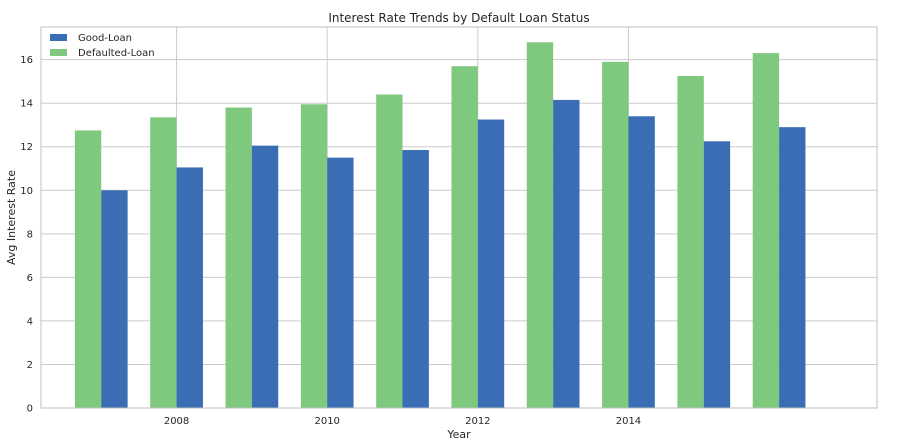 This screenshot has width=901, height=448. What do you see at coordinates (477, 421) in the screenshot?
I see `x-tick-label: 2012` at bounding box center [477, 421].